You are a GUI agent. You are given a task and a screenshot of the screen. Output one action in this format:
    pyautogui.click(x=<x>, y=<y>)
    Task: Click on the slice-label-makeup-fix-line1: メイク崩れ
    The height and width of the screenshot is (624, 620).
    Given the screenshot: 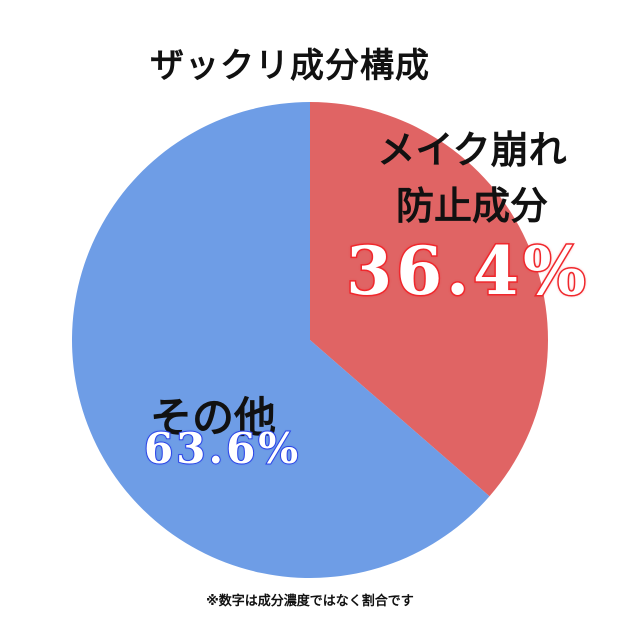 What is the action you would take?
    pyautogui.click(x=472, y=150)
    